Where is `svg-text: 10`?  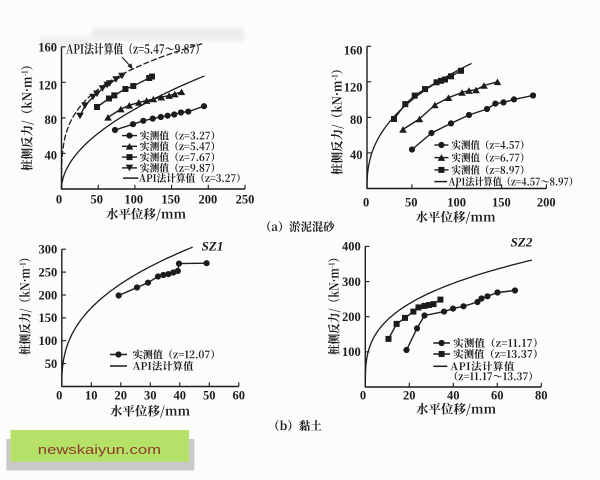 svg-text: 10 is located at coordinates (91, 396).